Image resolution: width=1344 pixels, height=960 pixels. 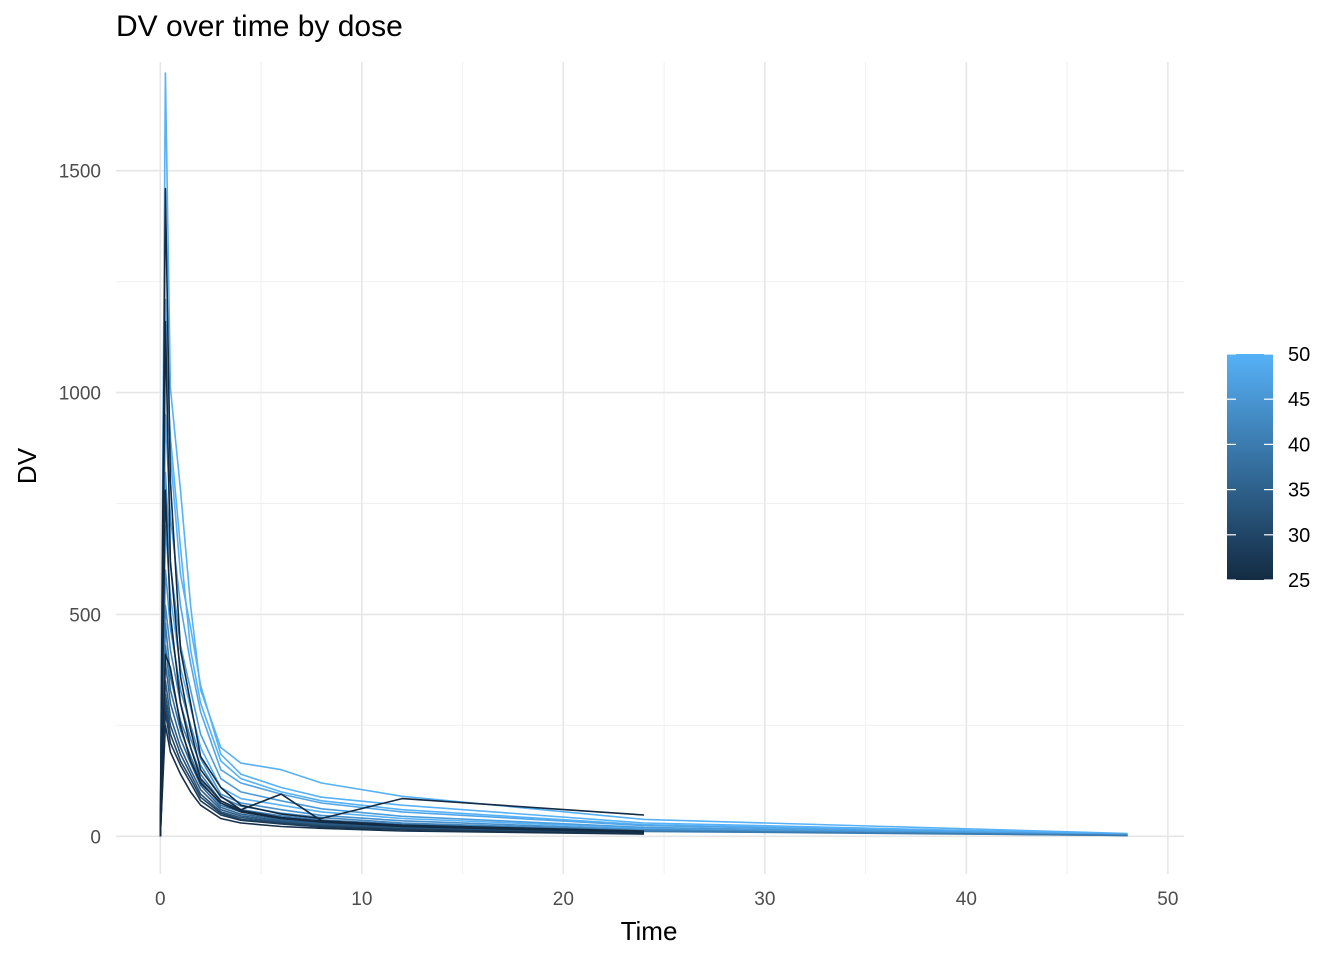 What do you see at coordinates (764, 899) in the screenshot?
I see `x-tick-label: 30` at bounding box center [764, 899].